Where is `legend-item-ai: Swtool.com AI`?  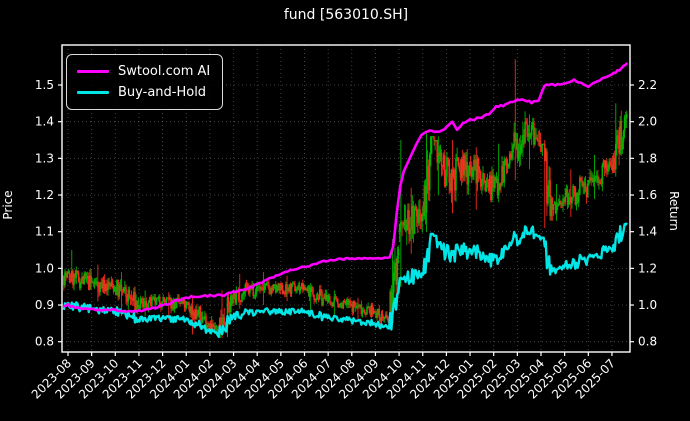 legend-item-ai: Swtool.com AI is located at coordinates (143, 71).